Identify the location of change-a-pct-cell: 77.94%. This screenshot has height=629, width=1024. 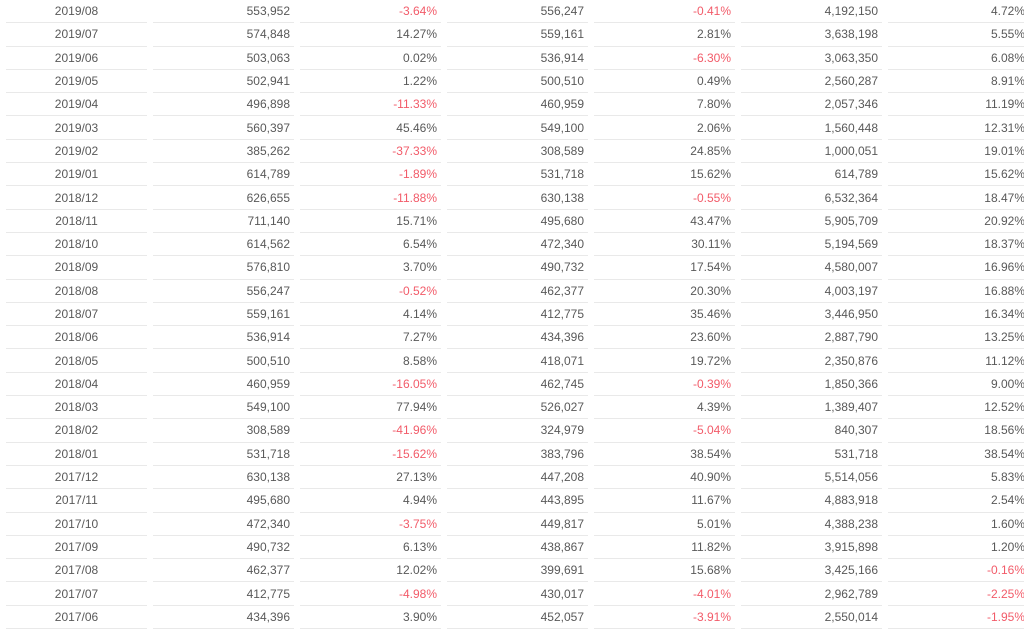
(370, 408).